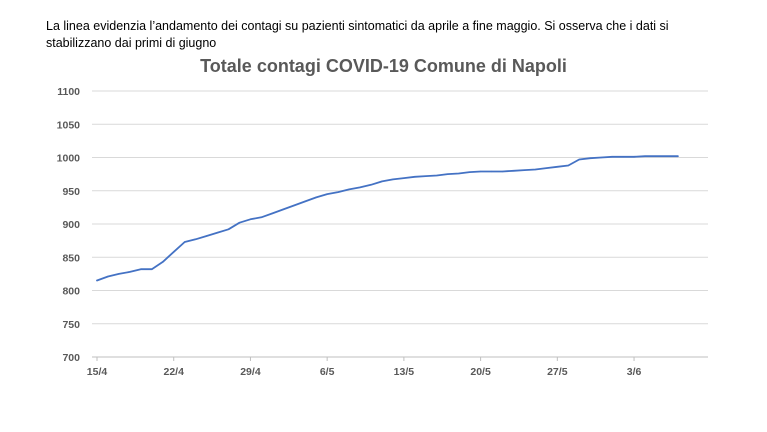  I want to click on x-tick-label: 13/5, so click(404, 372).